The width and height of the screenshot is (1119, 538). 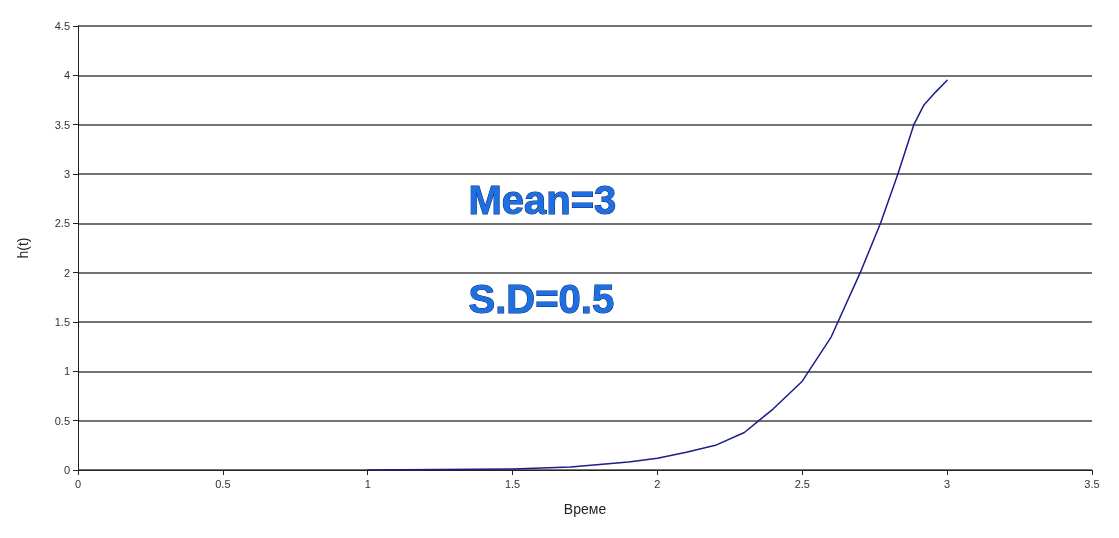 I want to click on y-tick-label: 4, so click(x=66, y=75).